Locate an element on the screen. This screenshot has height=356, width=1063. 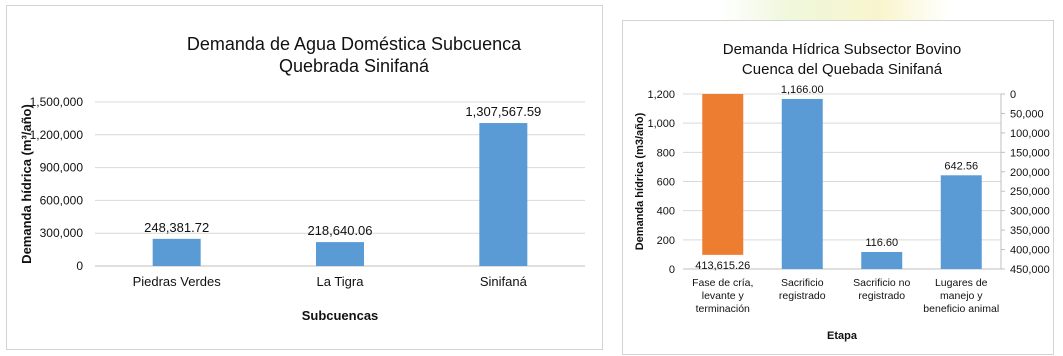
chart-title-line-1: Demanda de Agua Doméstica Subcuenca is located at coordinates (354, 44).